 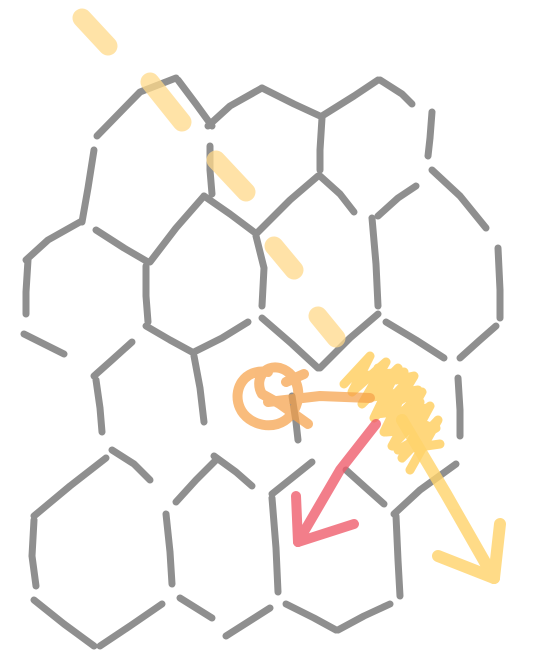 I want to click on yellow-down-right-arrow-icon, so click(x=451, y=499).